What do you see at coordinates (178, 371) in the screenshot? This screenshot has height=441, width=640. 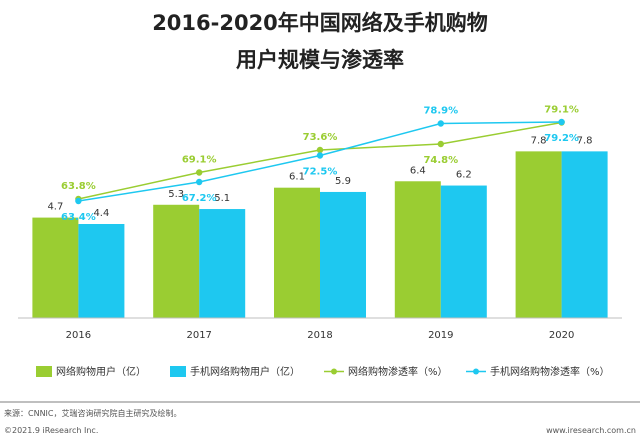 I see `legend-swatch-blue-bar` at bounding box center [178, 371].